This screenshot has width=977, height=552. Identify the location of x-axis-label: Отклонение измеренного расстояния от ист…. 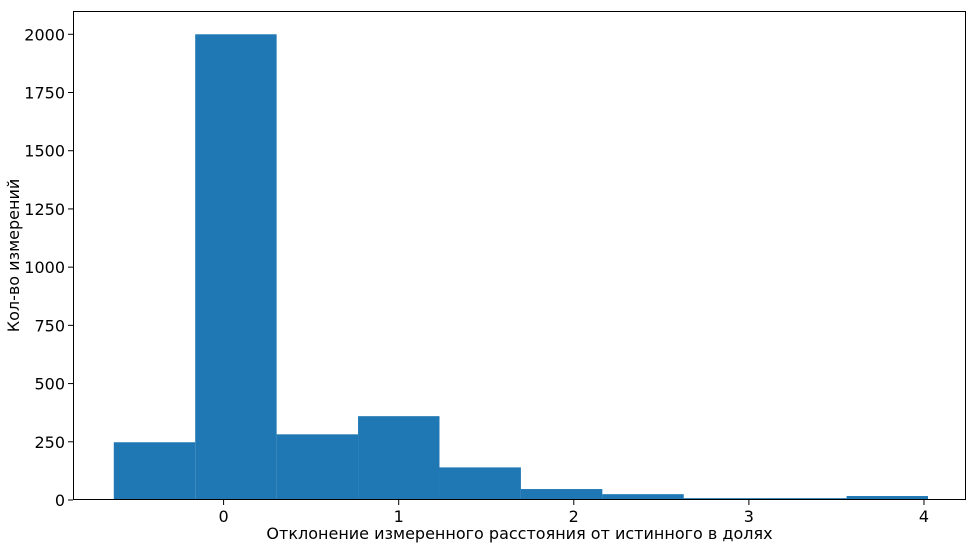
(519, 533).